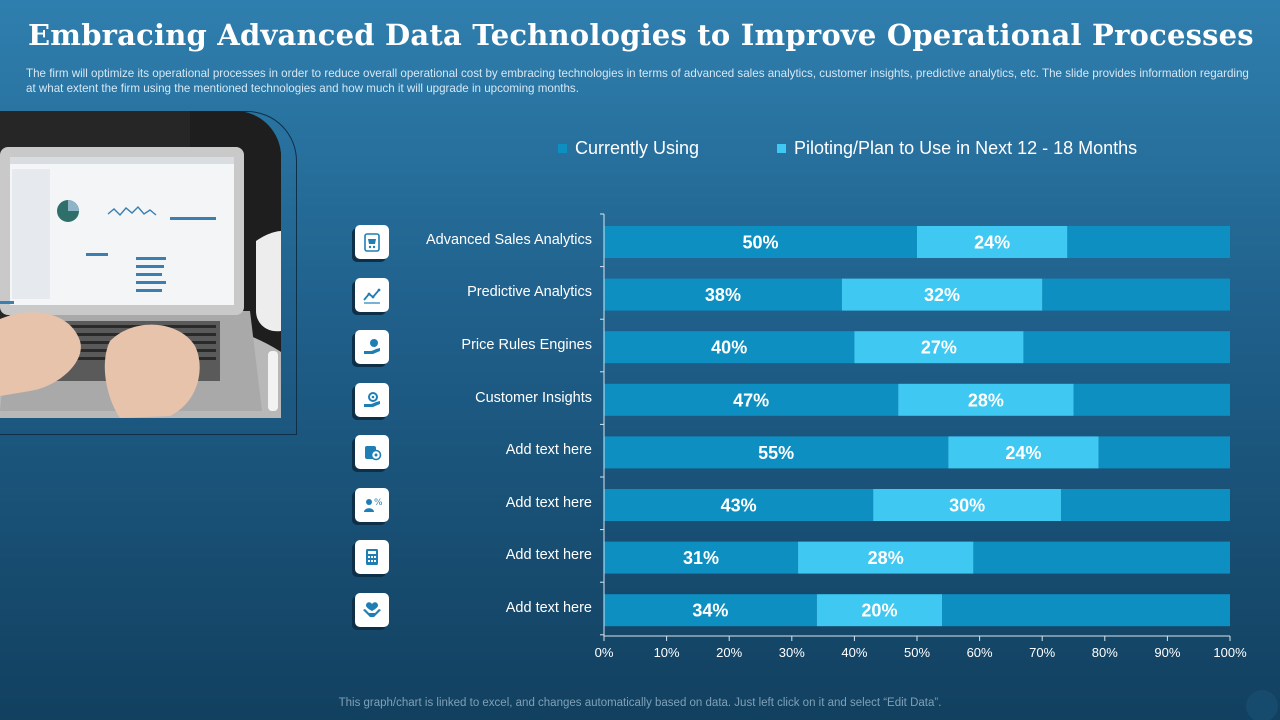 The image size is (1280, 720). Describe the element at coordinates (604, 652) in the screenshot. I see `x-tick-label: 0%` at that location.